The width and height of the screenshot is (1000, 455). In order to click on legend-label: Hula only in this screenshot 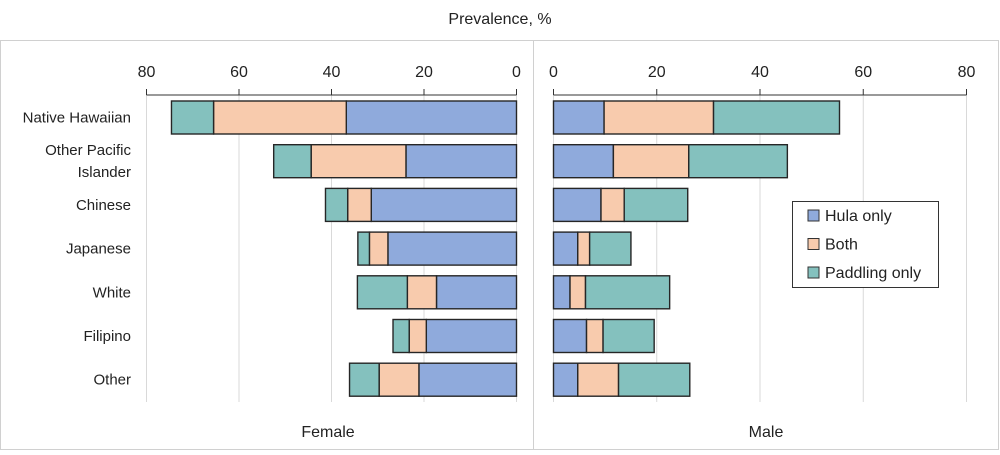, I will do `click(858, 216)`.